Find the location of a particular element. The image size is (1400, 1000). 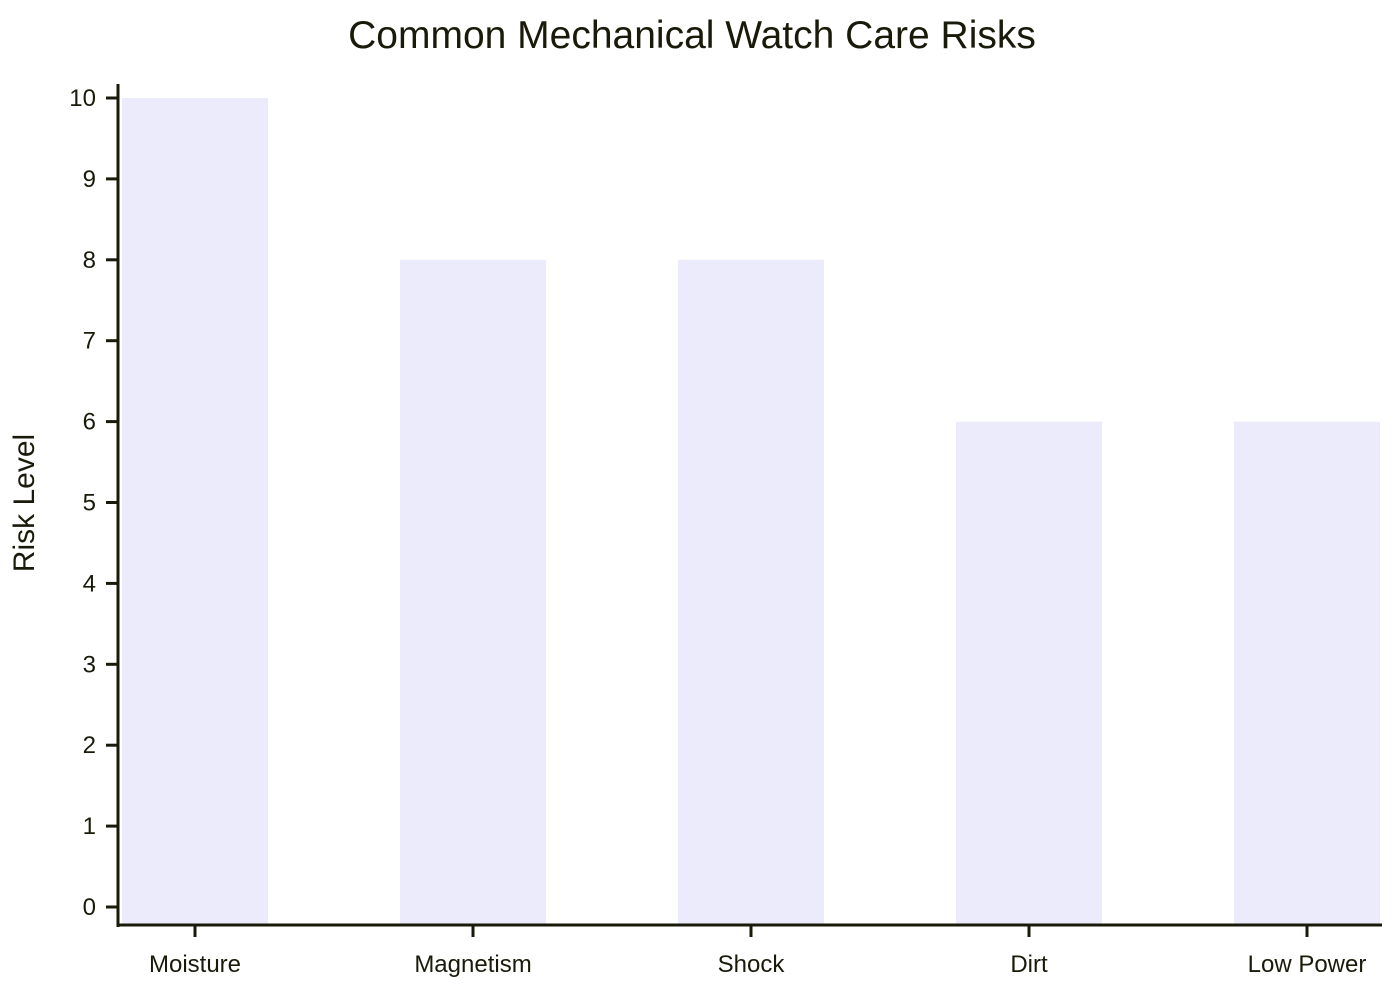

x-tick-label: Low Power is located at coordinates (1307, 964).